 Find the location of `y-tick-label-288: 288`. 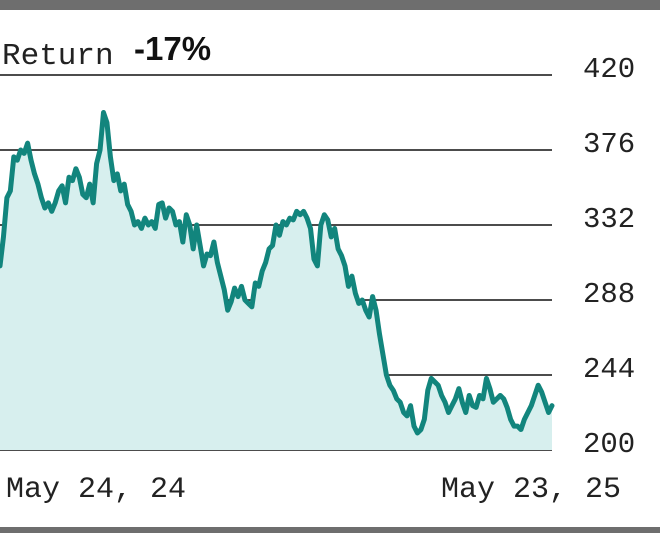

y-tick-label-288: 288 is located at coordinates (609, 294).